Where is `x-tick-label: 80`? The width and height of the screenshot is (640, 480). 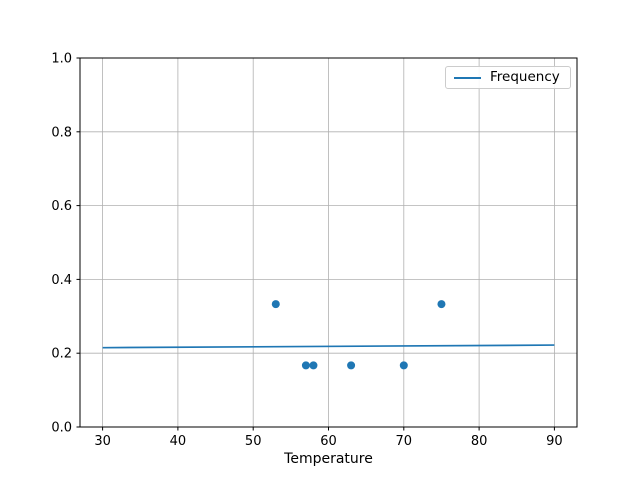 x-tick-label: 80 is located at coordinates (479, 441).